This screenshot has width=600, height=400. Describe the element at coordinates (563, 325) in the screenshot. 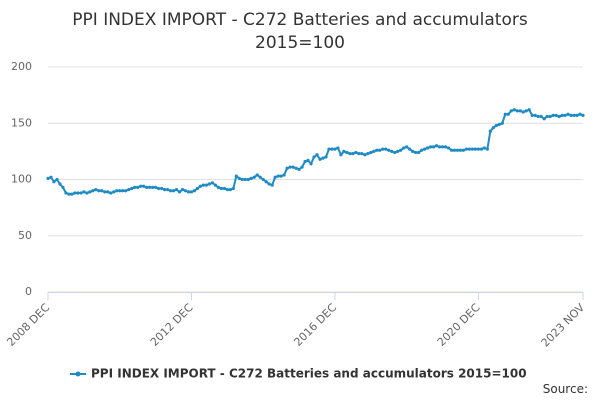

I see `x-tick-label: 2023 NOV` at that location.